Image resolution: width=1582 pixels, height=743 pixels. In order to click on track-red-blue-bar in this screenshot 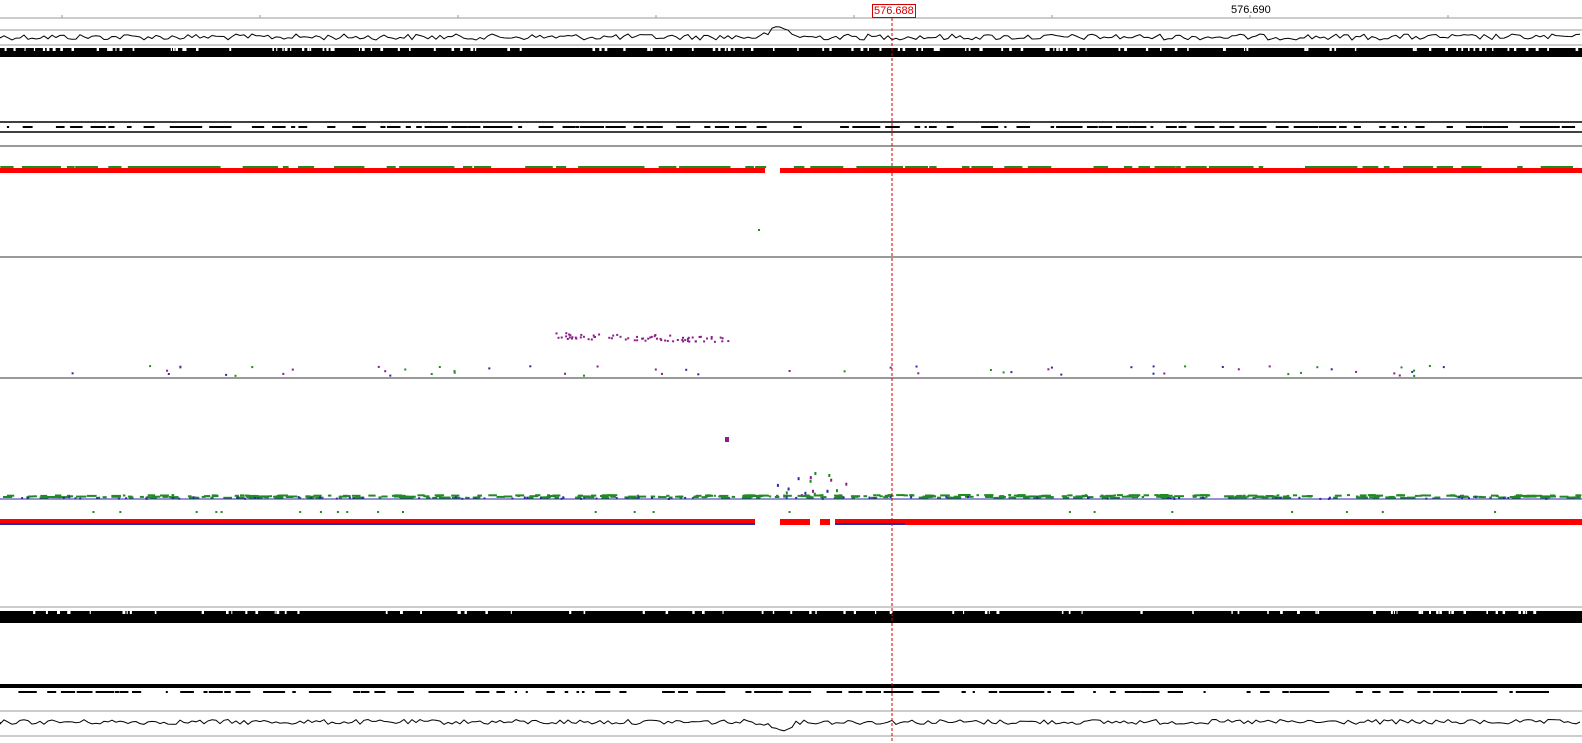, I will do `click(791, 518)`.